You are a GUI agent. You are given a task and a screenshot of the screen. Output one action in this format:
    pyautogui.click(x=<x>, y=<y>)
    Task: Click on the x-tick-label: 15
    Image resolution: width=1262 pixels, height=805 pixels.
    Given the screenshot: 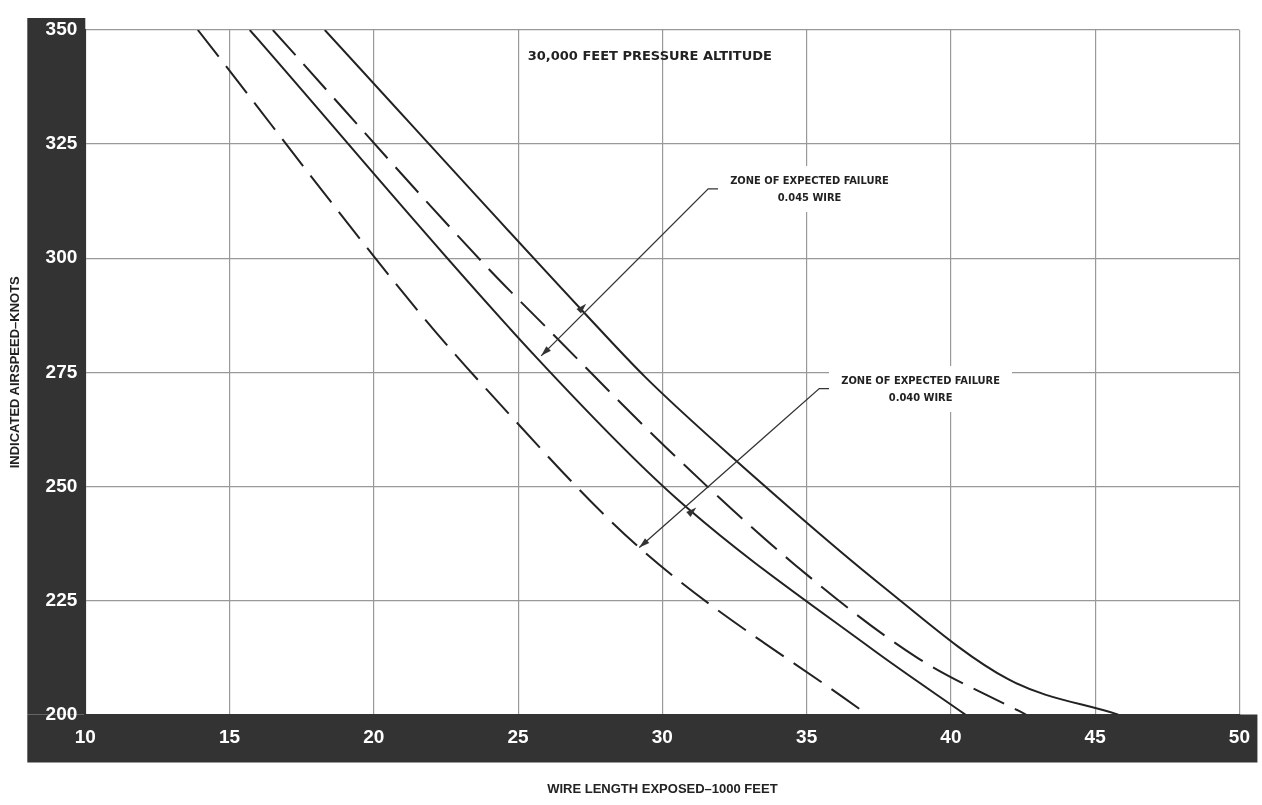 What is the action you would take?
    pyautogui.click(x=230, y=737)
    